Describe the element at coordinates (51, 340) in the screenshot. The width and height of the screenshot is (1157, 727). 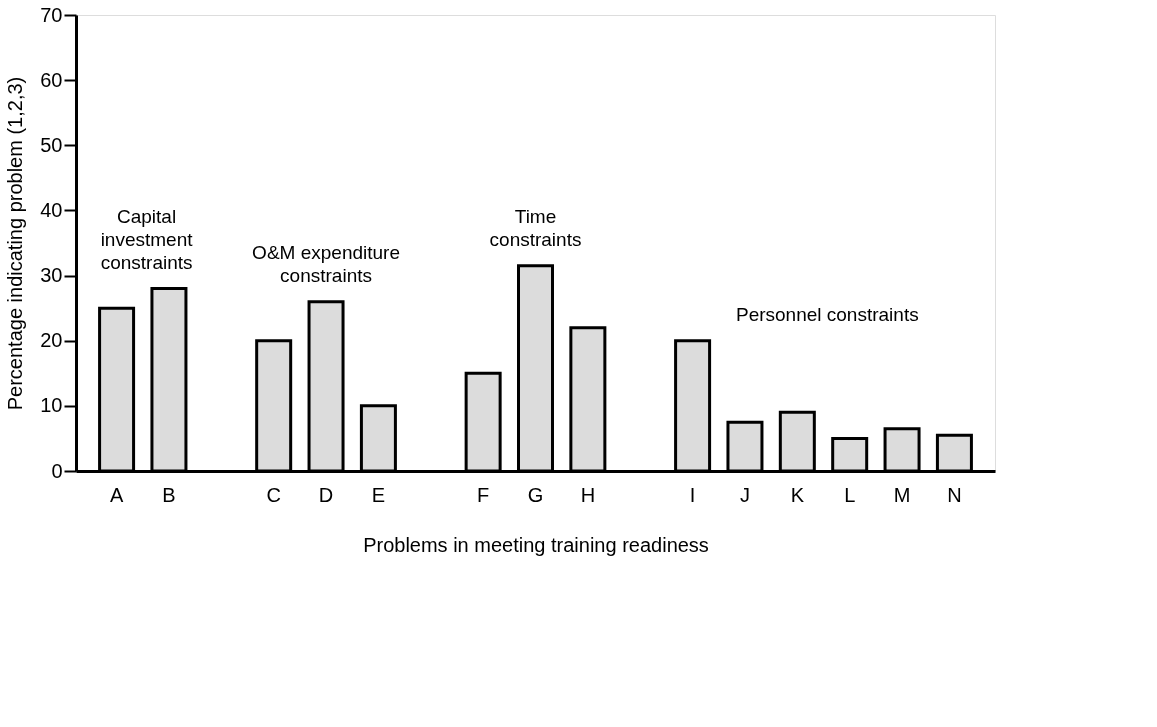
I see `y-tick-label: 20` at that location.